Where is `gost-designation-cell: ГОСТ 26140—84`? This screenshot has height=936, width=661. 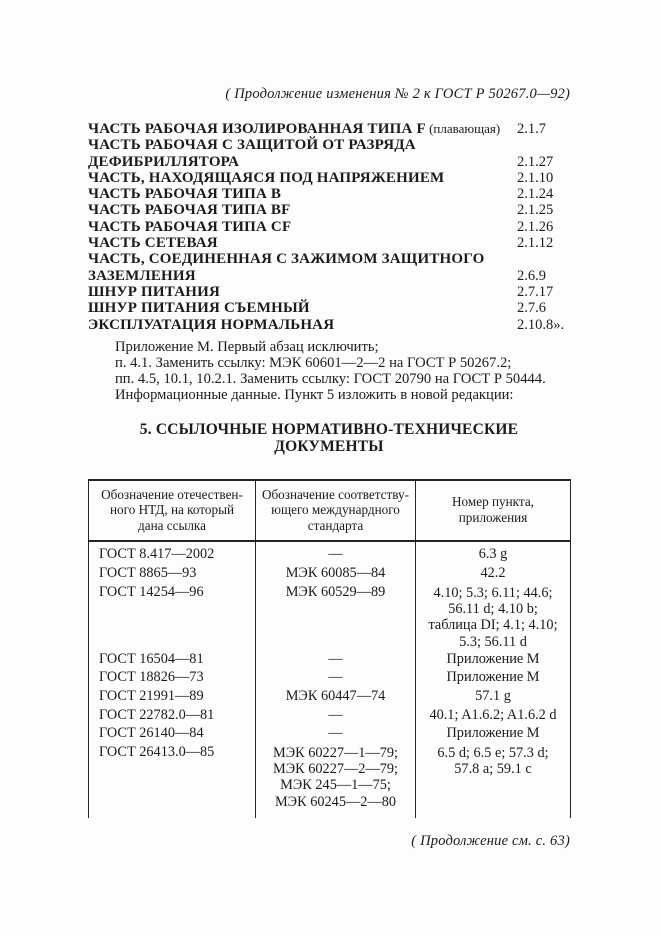 gost-designation-cell: ГОСТ 26140—84 is located at coordinates (151, 733).